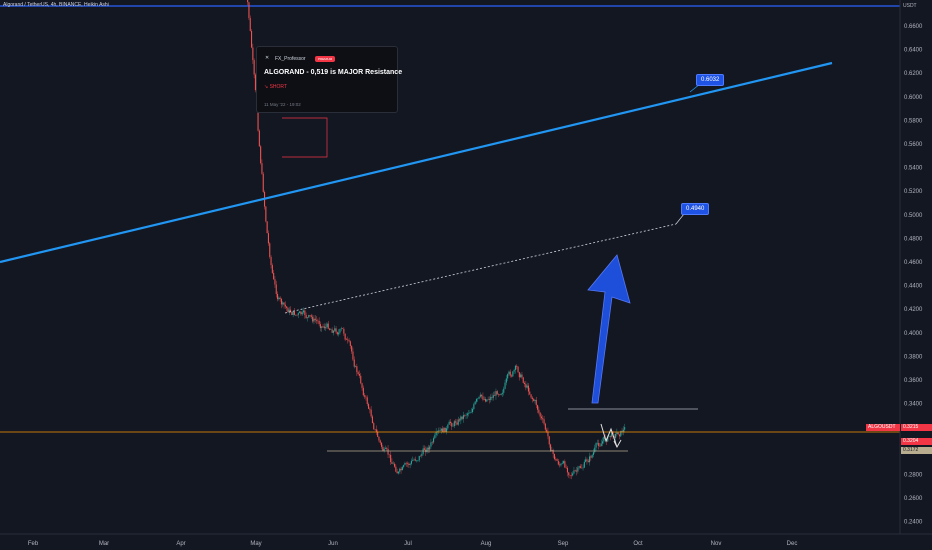 The width and height of the screenshot is (932, 550). I want to click on zigzag-arrowhead, so click(617, 444).